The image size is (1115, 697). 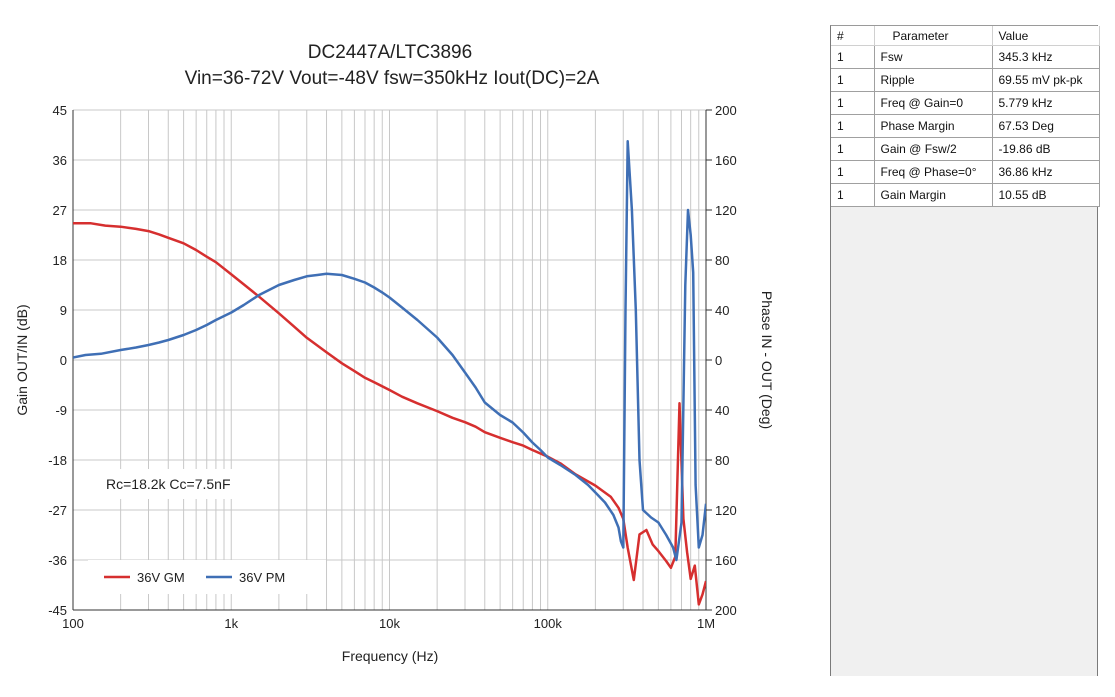 I want to click on y2-axis-title: Phase IN - OUT (Deg), so click(x=767, y=360).